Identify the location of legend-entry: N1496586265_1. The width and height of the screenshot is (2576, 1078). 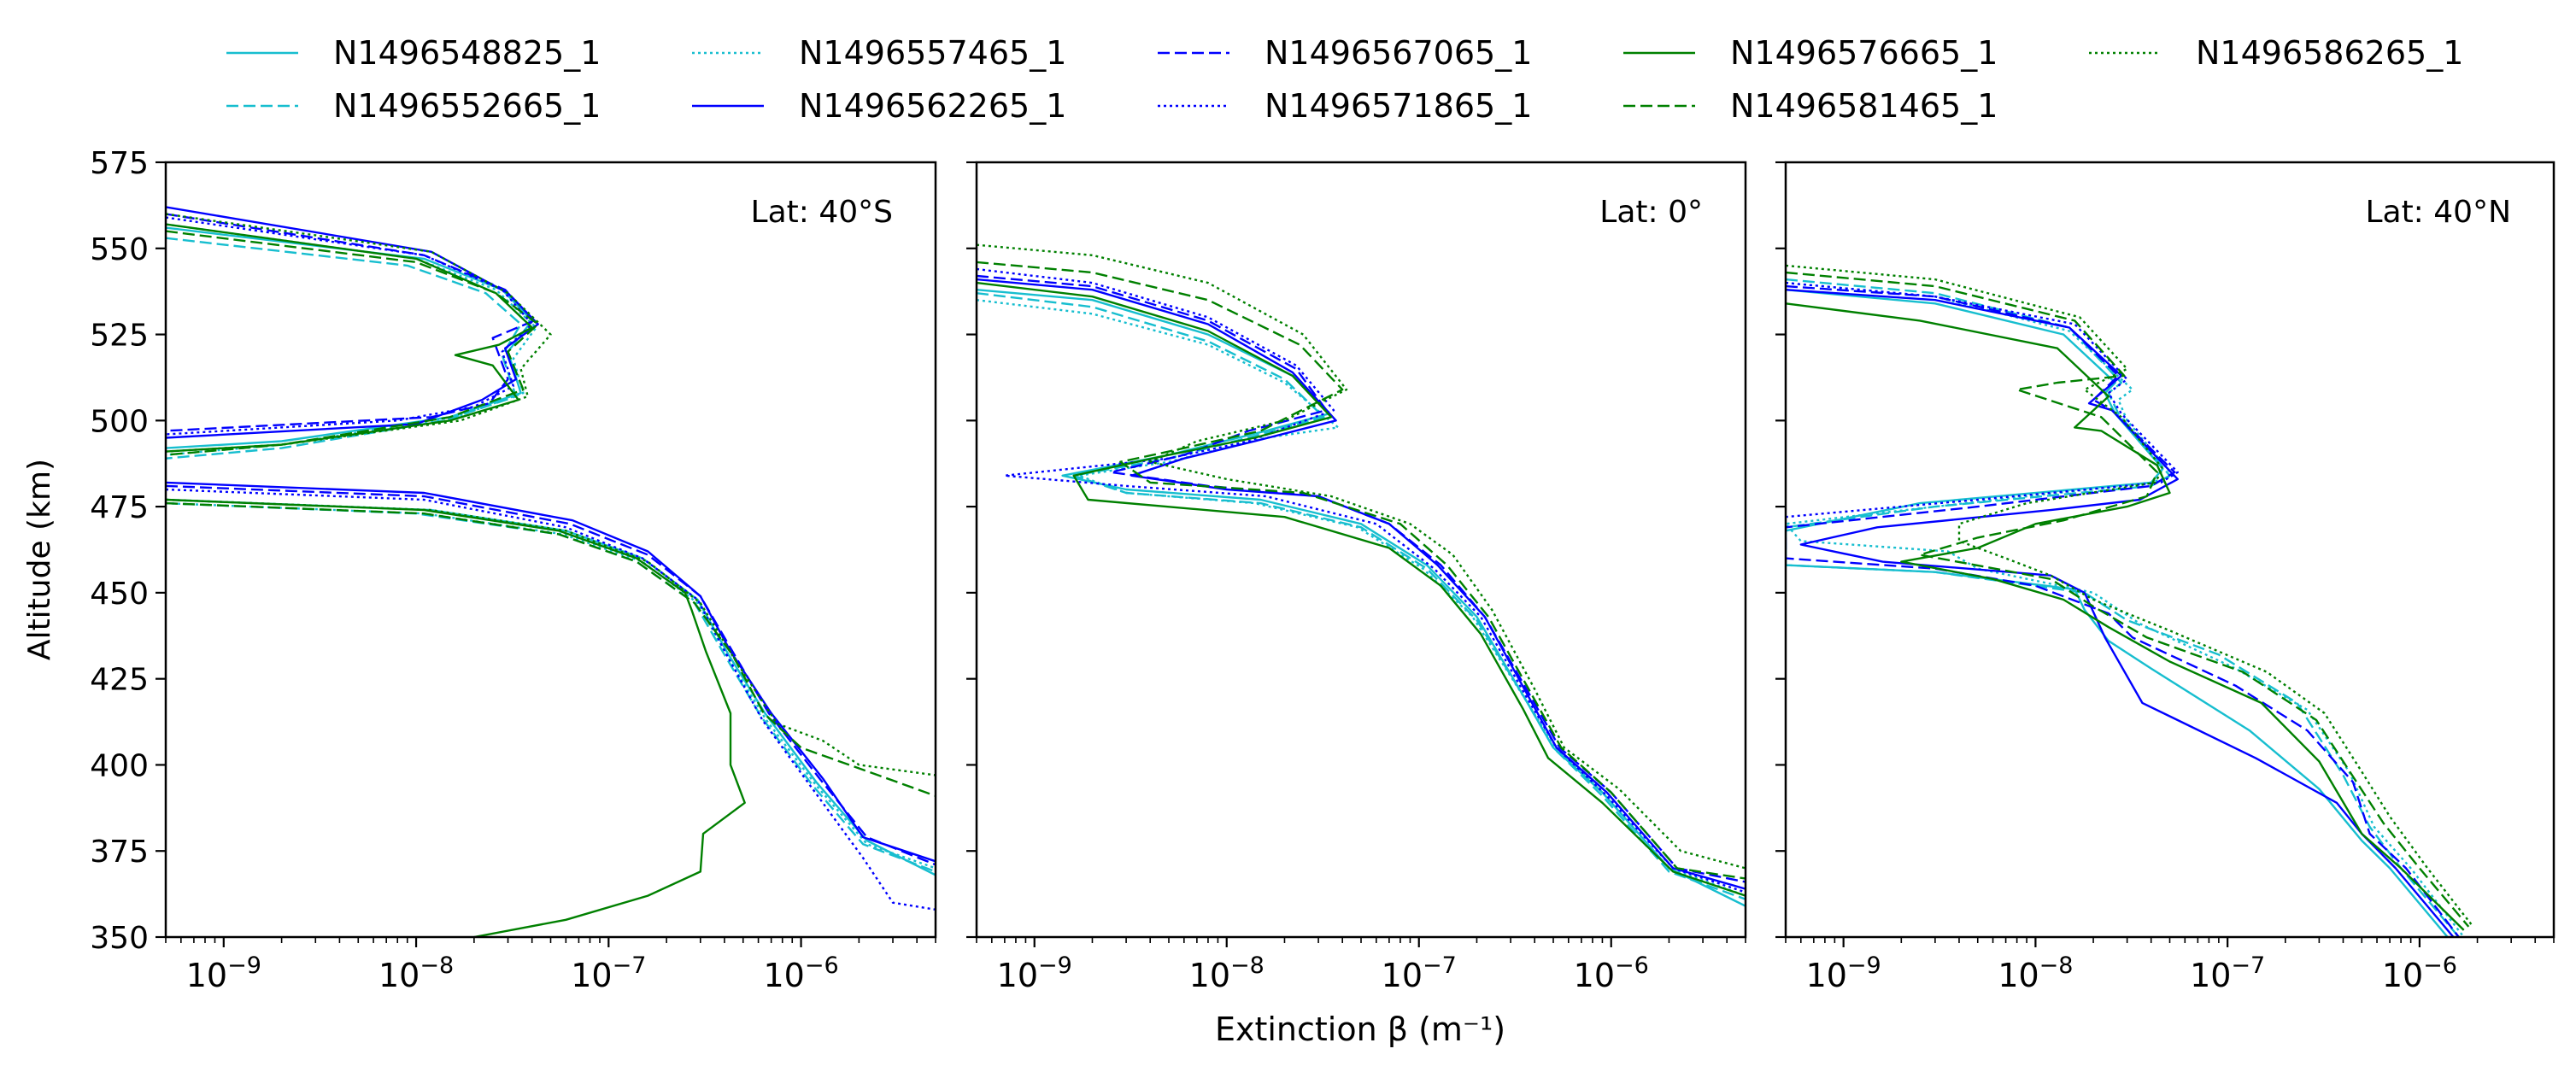
(2276, 53).